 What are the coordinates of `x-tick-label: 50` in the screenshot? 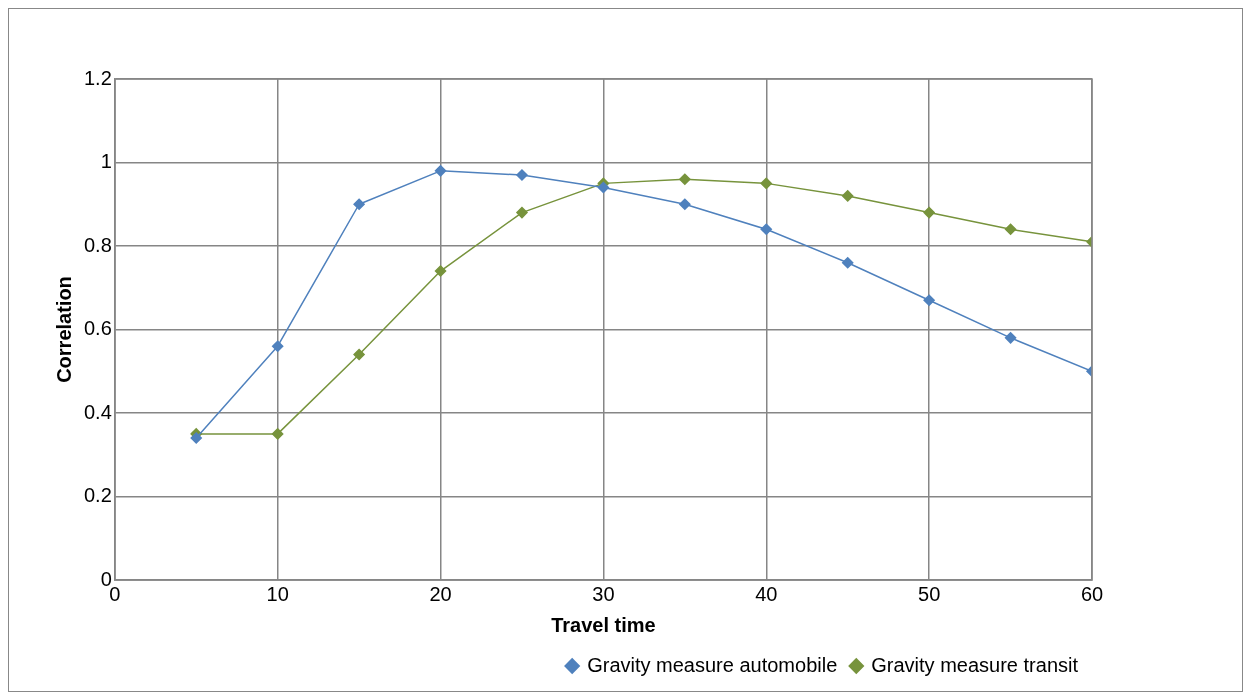 It's located at (929, 593).